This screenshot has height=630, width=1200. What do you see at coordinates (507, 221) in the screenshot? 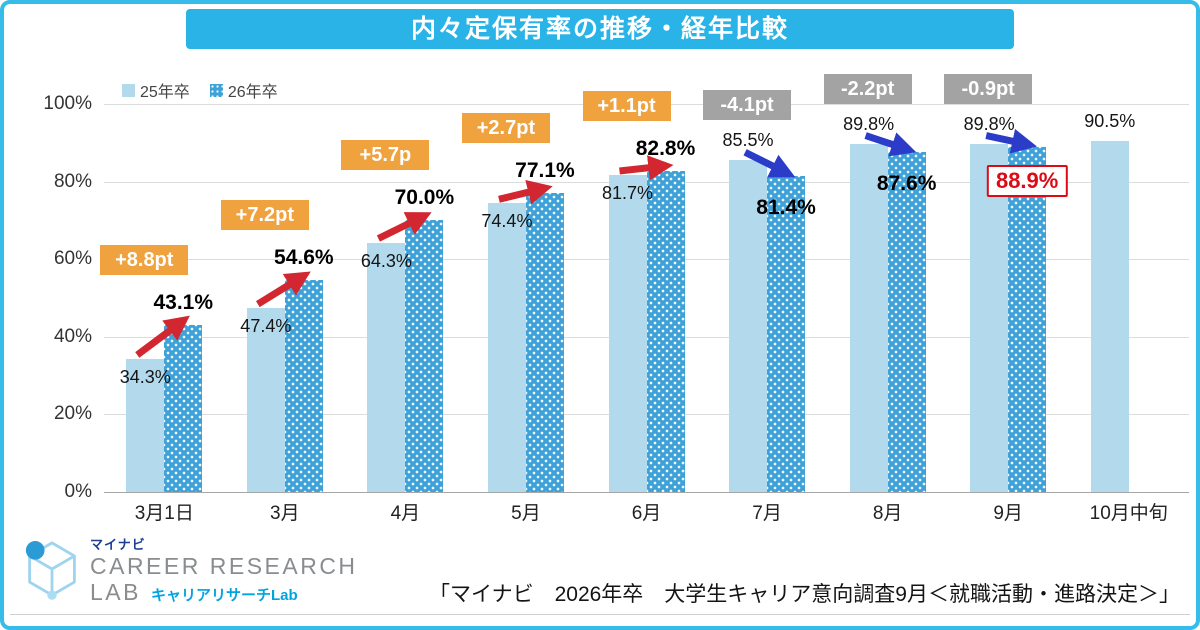
I see `value-label-25: 74.4%` at bounding box center [507, 221].